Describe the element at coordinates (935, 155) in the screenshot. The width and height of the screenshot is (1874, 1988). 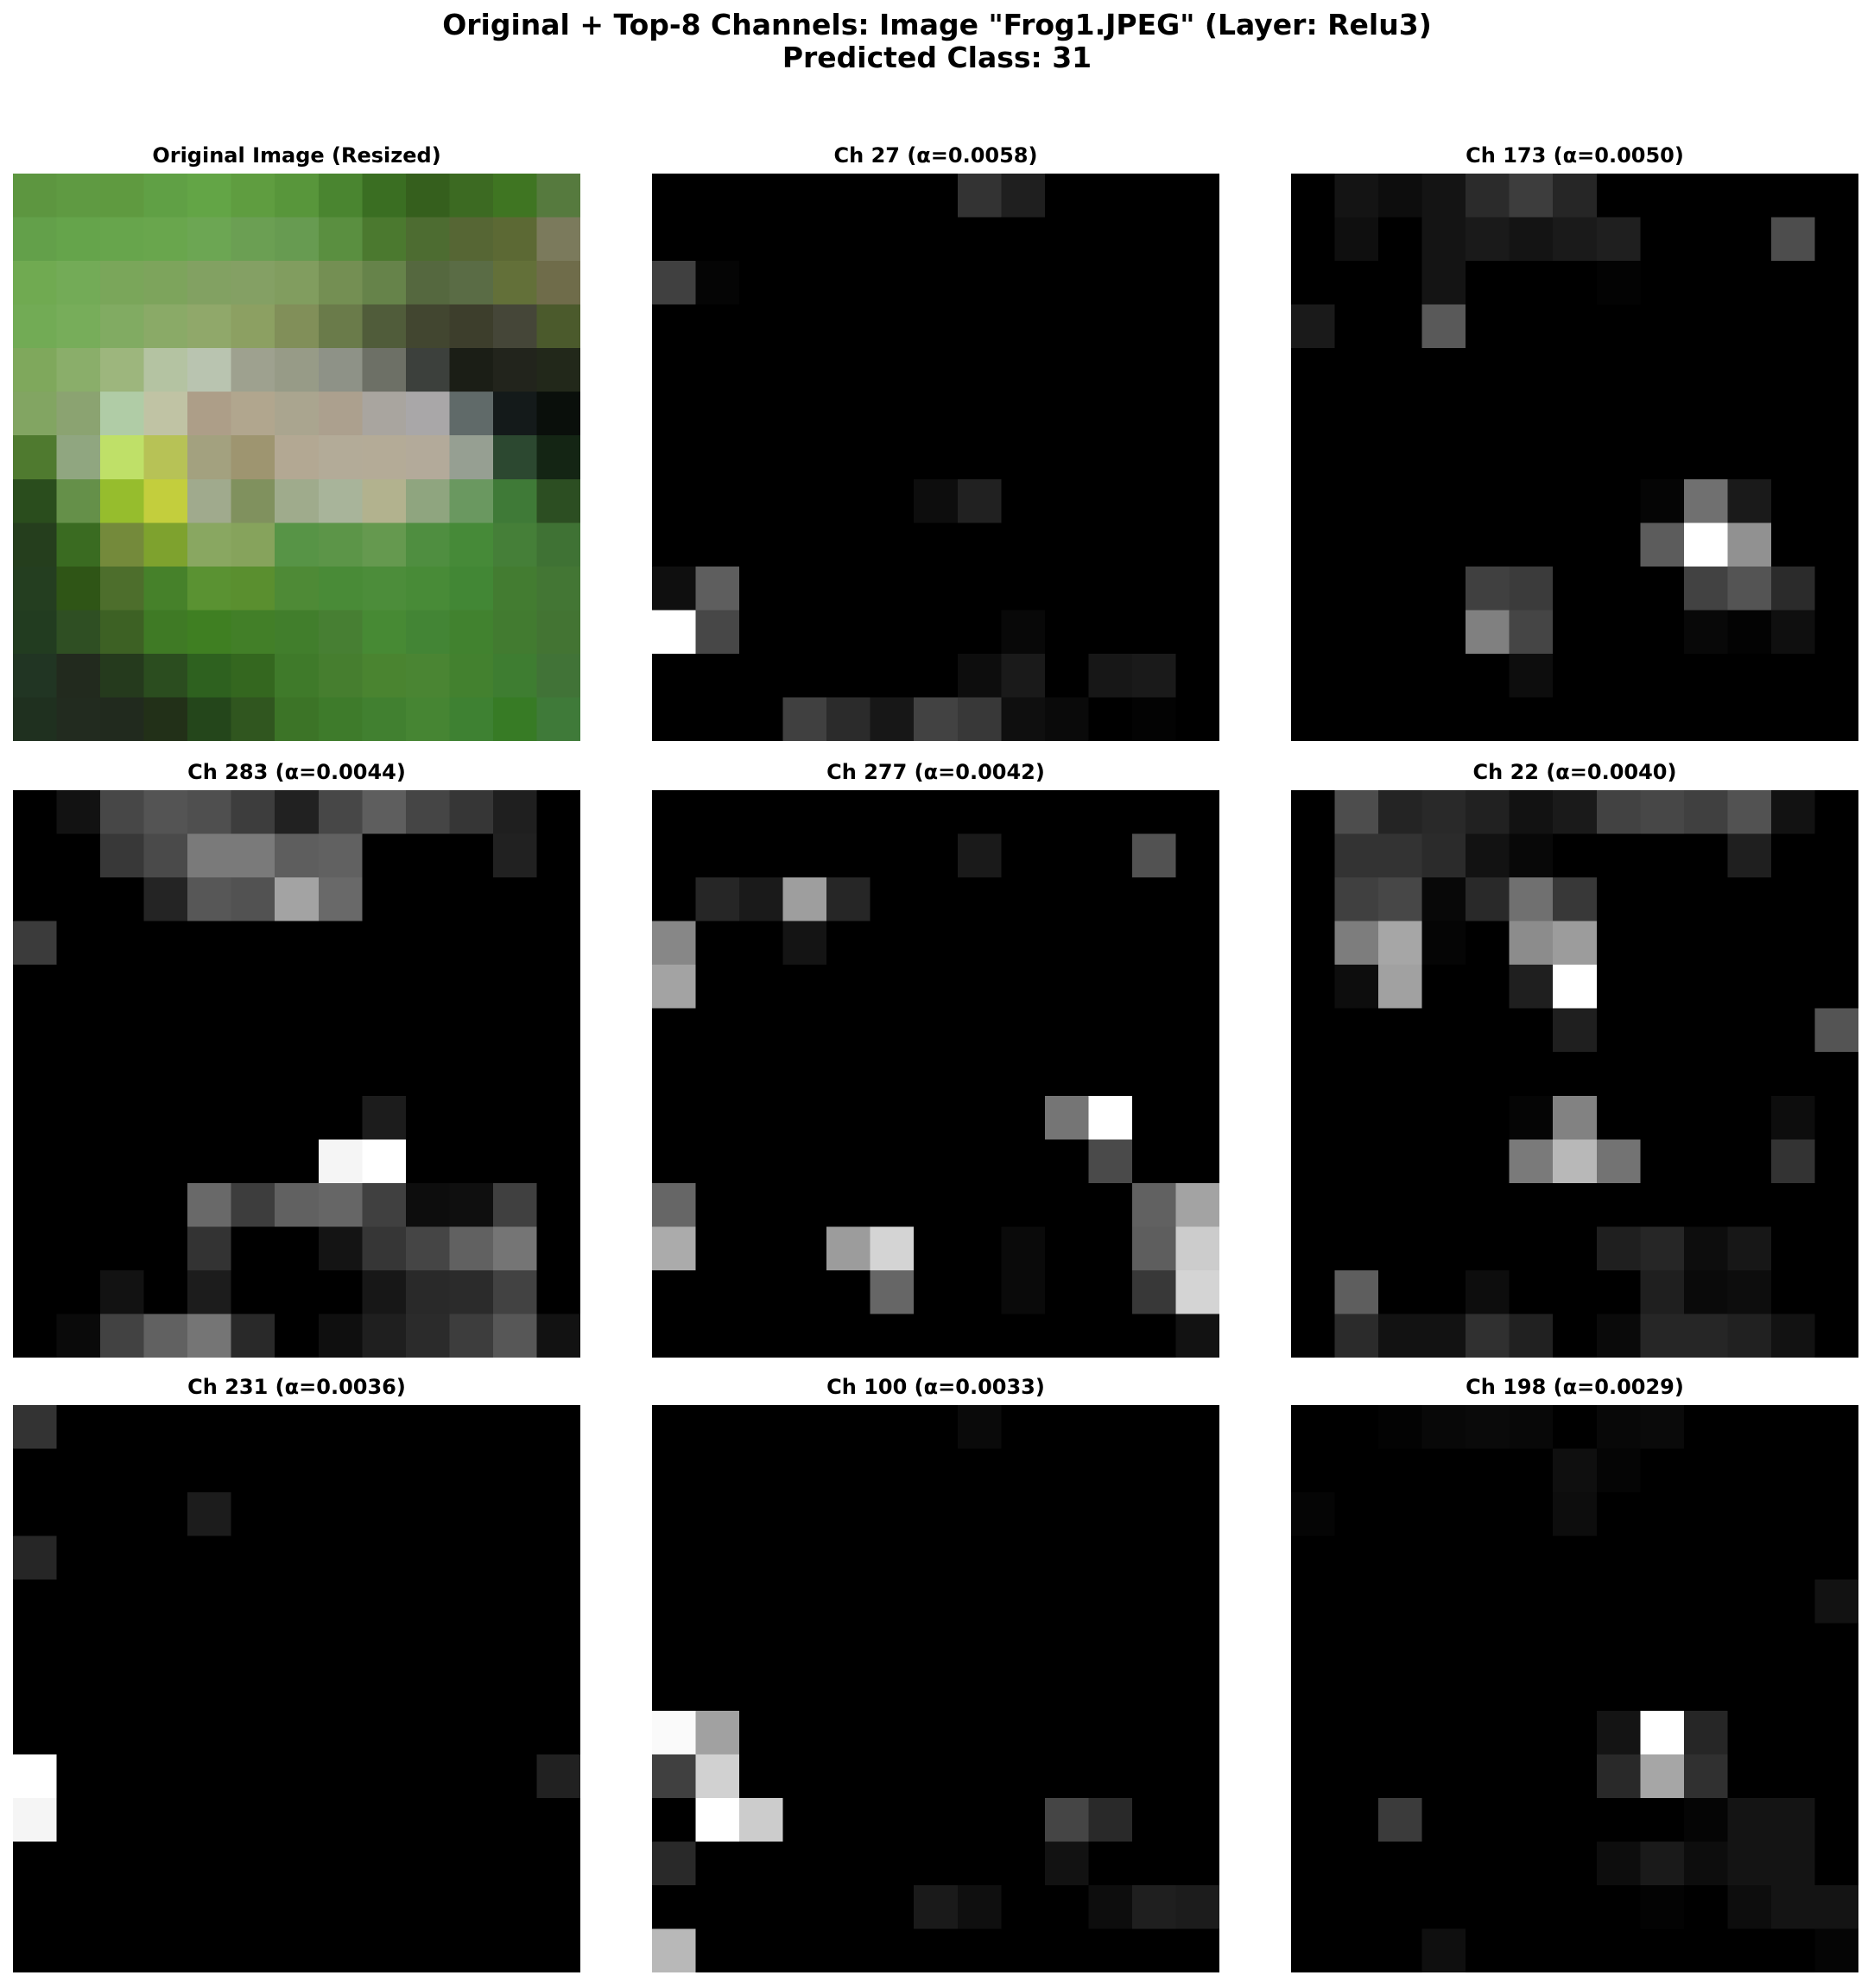
I see `panel-title: Ch 27 (α=0.0058)` at that location.